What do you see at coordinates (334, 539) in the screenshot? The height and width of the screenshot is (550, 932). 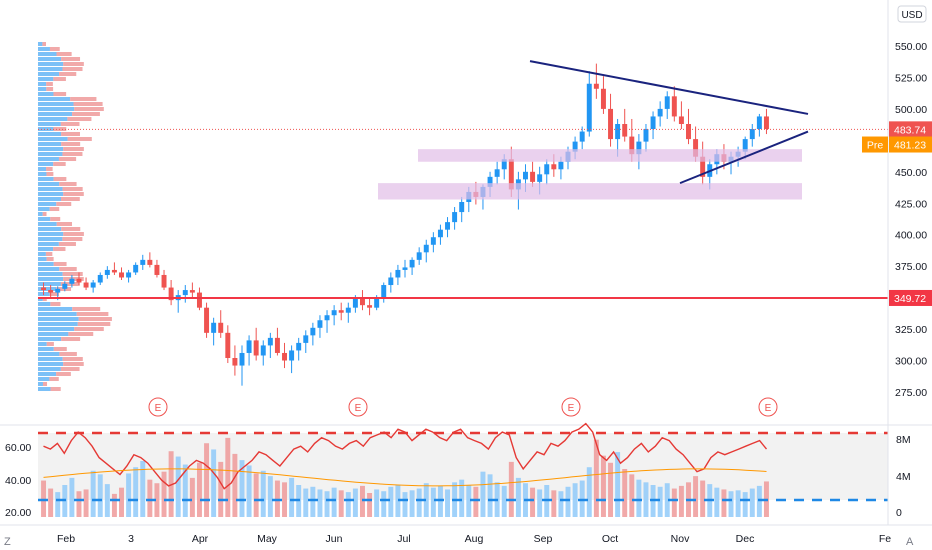 I see `x-tick-label: Jun` at bounding box center [334, 539].